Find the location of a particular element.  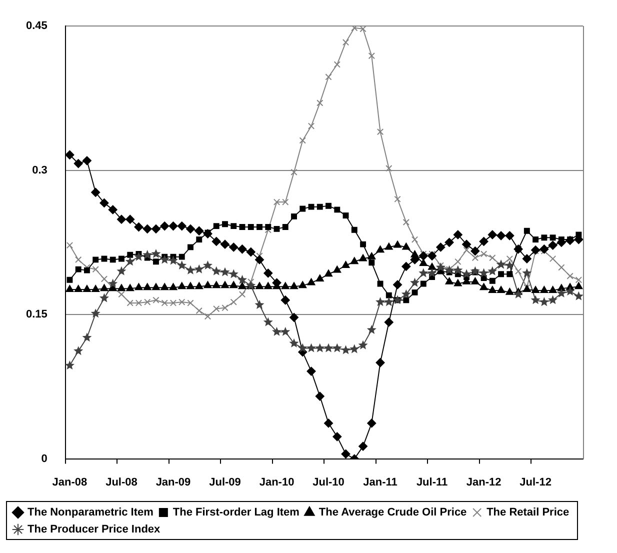

y-tick-label: 0 is located at coordinates (44, 458).